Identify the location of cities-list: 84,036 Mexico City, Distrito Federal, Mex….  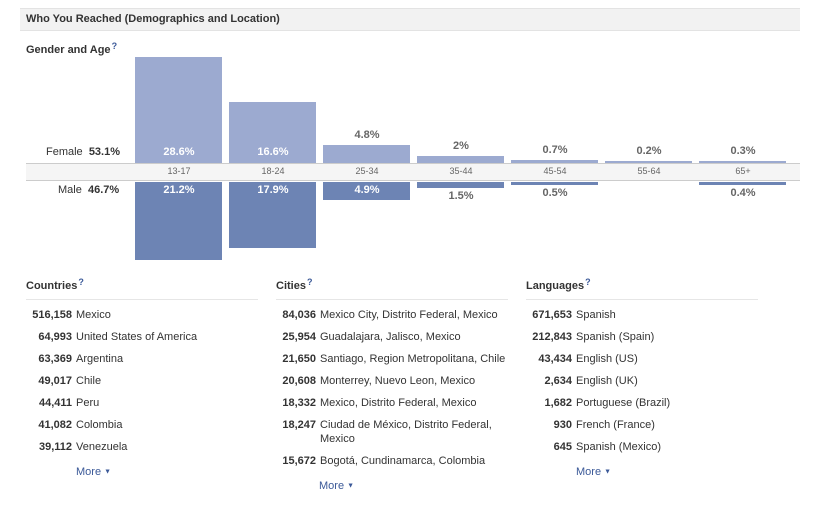
(392, 388).